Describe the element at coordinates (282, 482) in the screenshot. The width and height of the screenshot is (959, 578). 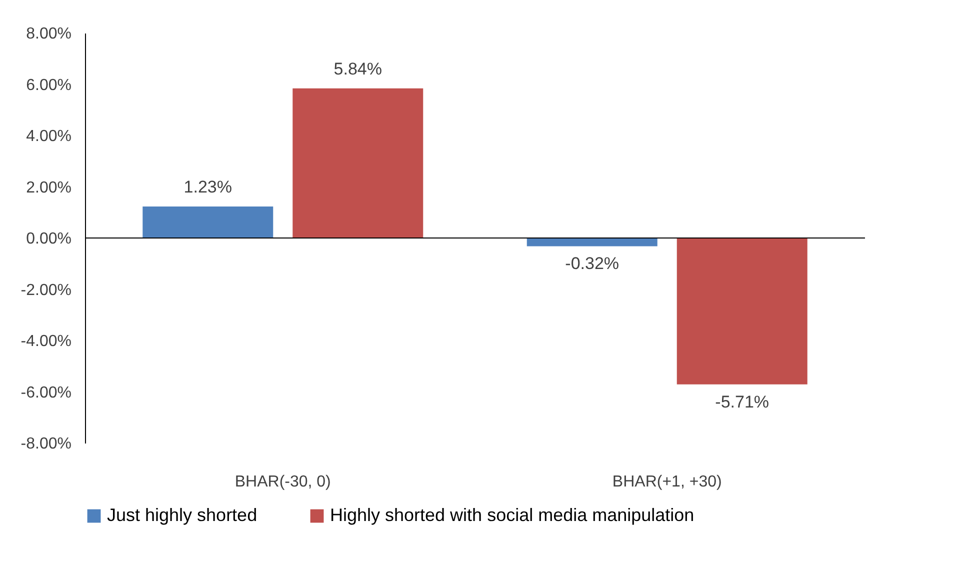
I see `x-tick-label: BHAR(-30, 0)` at that location.